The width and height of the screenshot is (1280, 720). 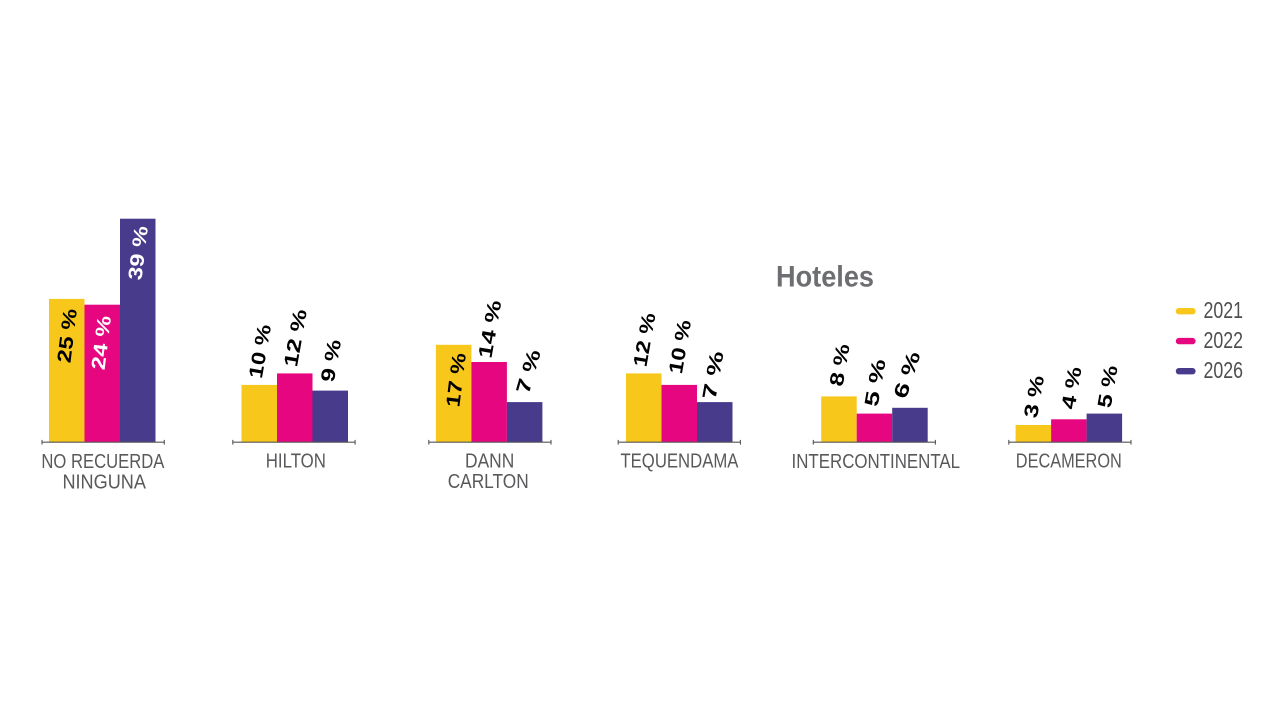 What do you see at coordinates (1224, 310) in the screenshot?
I see `svg-text: 2021` at bounding box center [1224, 310].